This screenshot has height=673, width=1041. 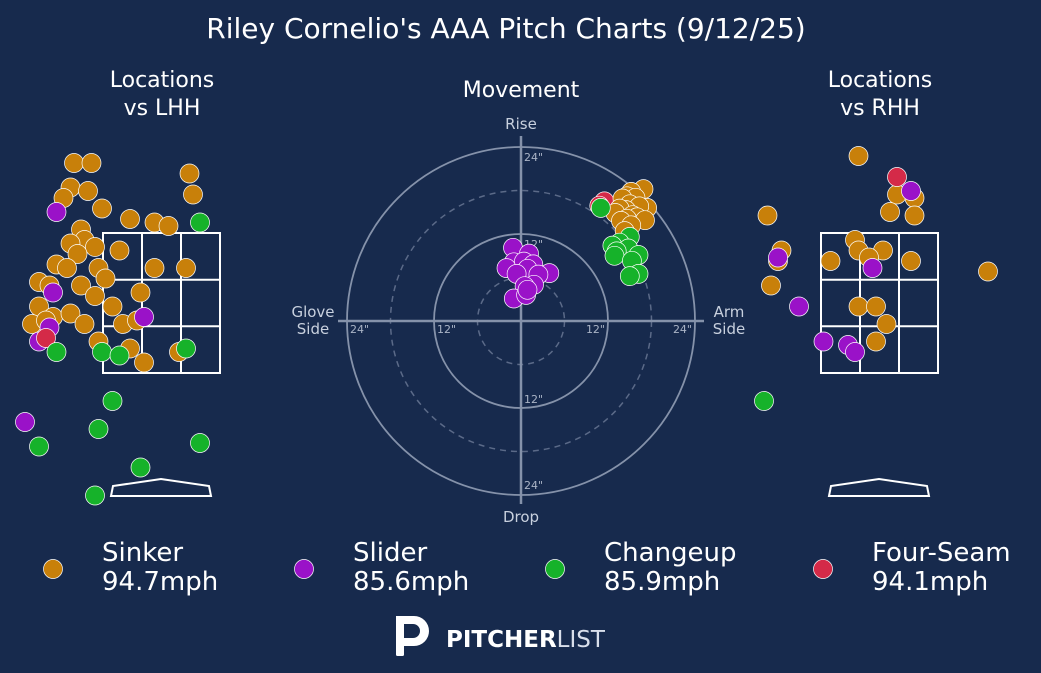 What do you see at coordinates (581, 640) in the screenshot?
I see `brand-name-light: LIST` at bounding box center [581, 640].